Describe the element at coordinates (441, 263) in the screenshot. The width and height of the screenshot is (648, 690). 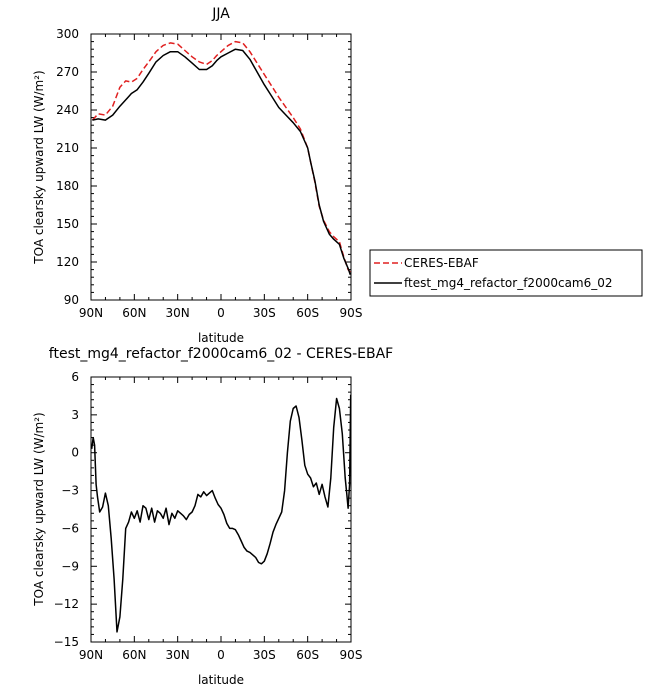
I see `legend-label-ceres: CERES-EBAF` at that location.